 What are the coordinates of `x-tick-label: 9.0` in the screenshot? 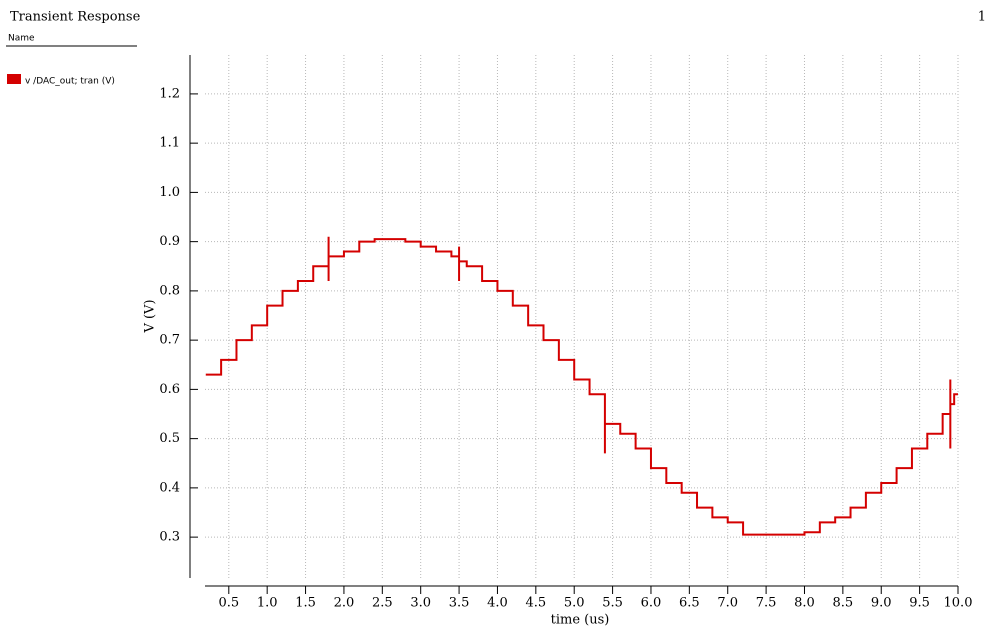 It's located at (881, 603).